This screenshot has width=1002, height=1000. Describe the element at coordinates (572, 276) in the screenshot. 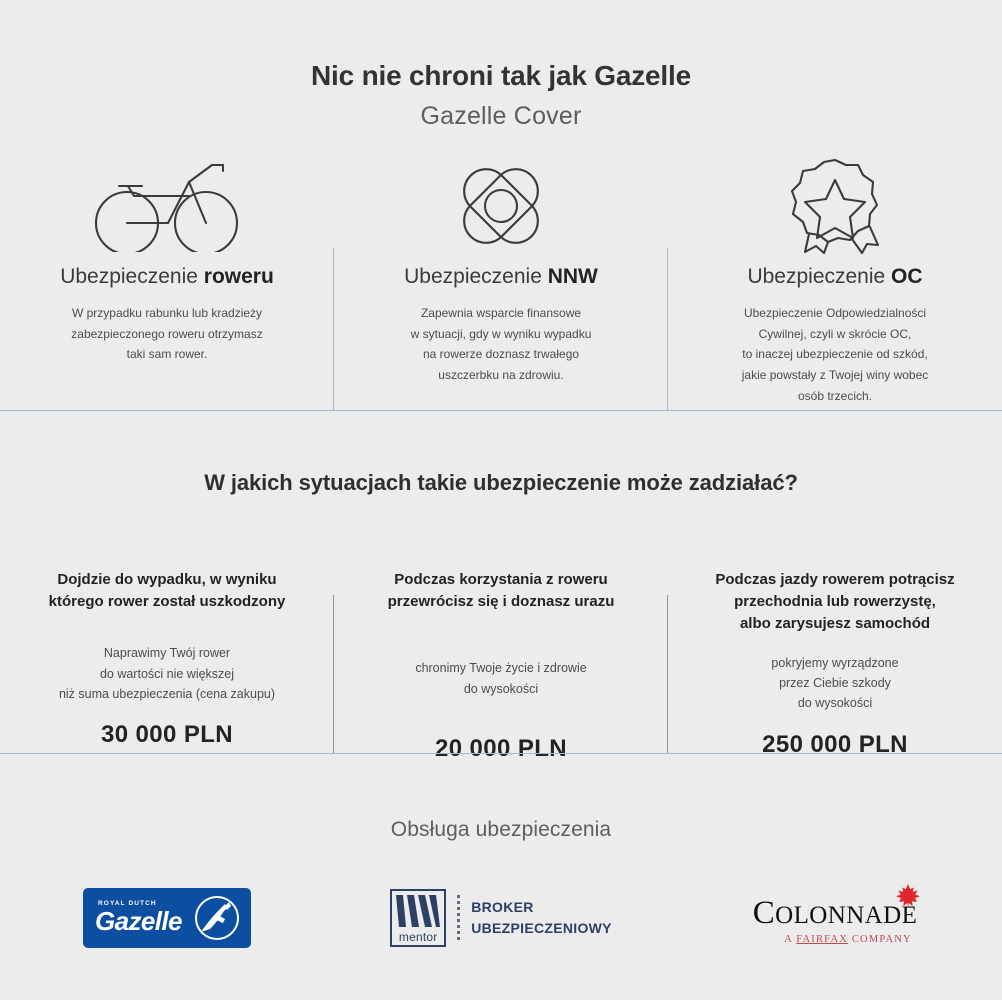

I see `product-heading-bold: NNW` at that location.